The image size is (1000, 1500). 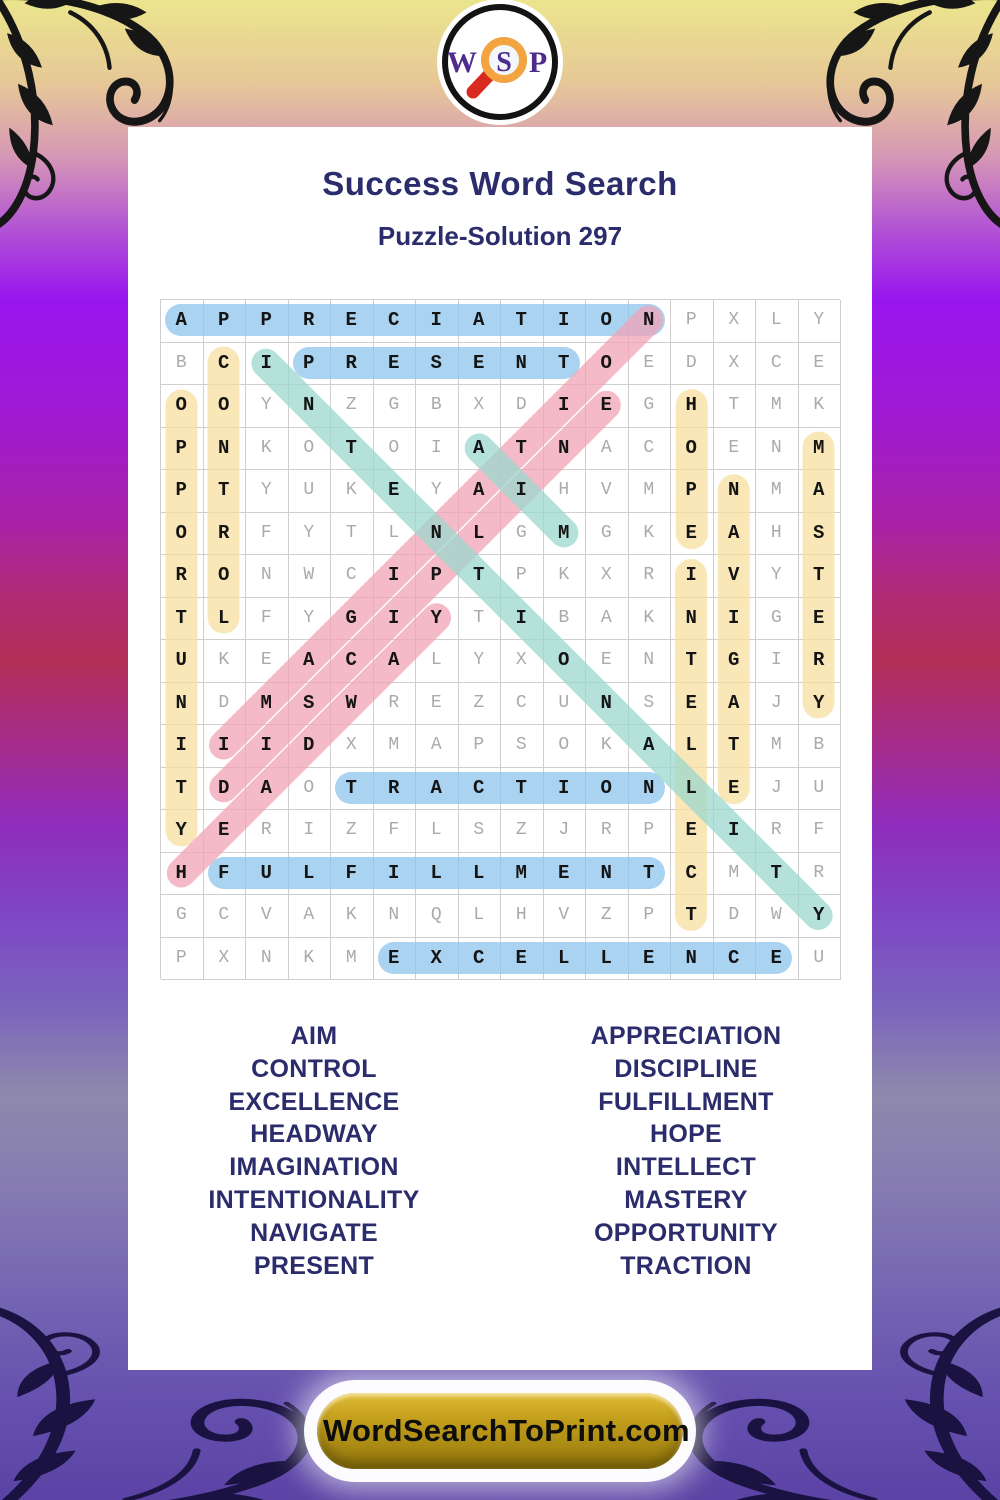 What do you see at coordinates (266, 872) in the screenshot?
I see `grid-letter: U` at bounding box center [266, 872].